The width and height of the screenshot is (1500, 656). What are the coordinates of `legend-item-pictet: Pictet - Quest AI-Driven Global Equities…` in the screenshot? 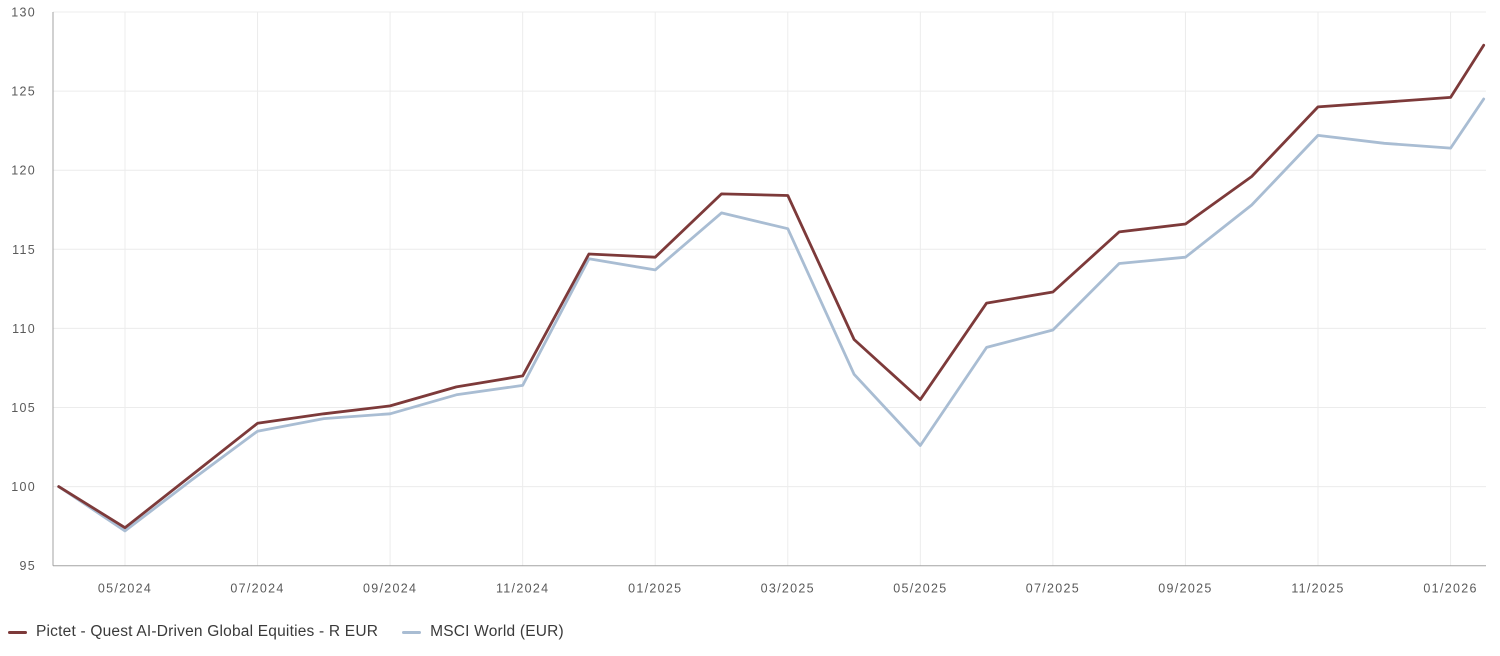 It's located at (193, 632).